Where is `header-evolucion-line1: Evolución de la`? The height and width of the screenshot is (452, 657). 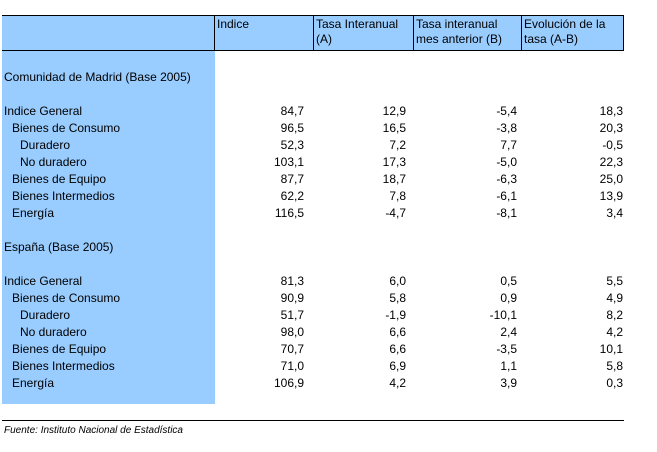 header-evolucion-line1: Evolución de la is located at coordinates (565, 24).